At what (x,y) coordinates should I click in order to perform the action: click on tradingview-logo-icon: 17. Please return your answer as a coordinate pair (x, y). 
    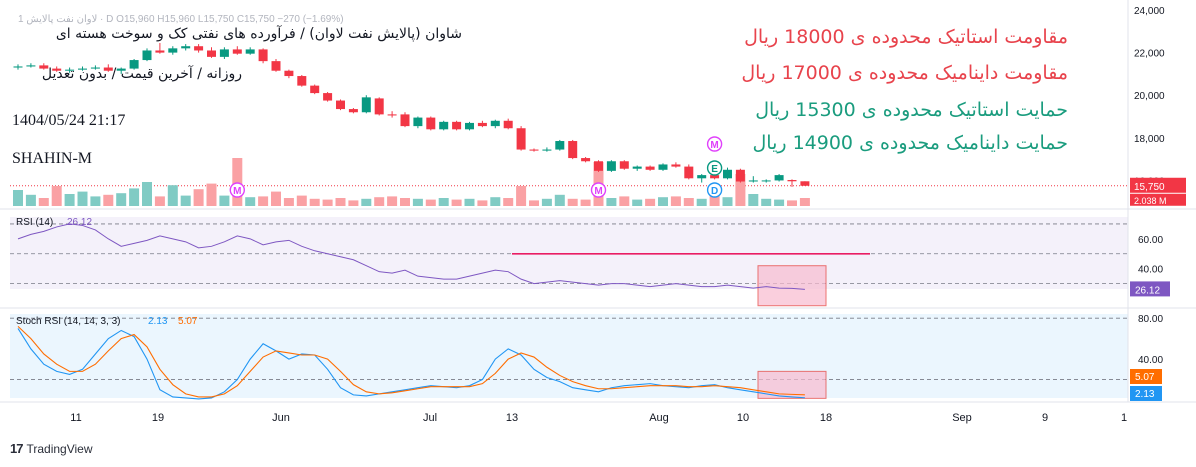
    Looking at the image, I should click on (17, 448).